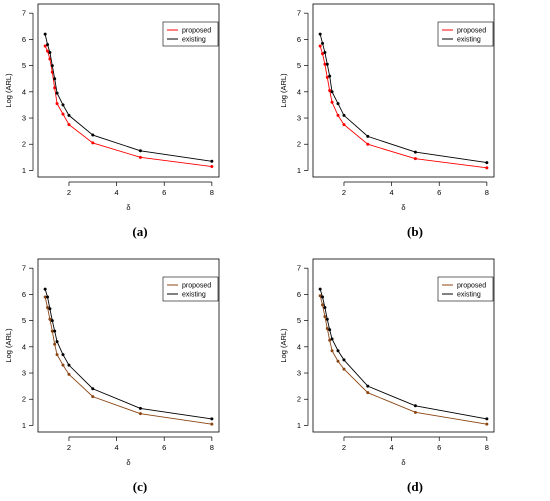 This screenshot has width=550, height=501. Describe the element at coordinates (117, 447) in the screenshot. I see `x-tick-label: 4` at that location.